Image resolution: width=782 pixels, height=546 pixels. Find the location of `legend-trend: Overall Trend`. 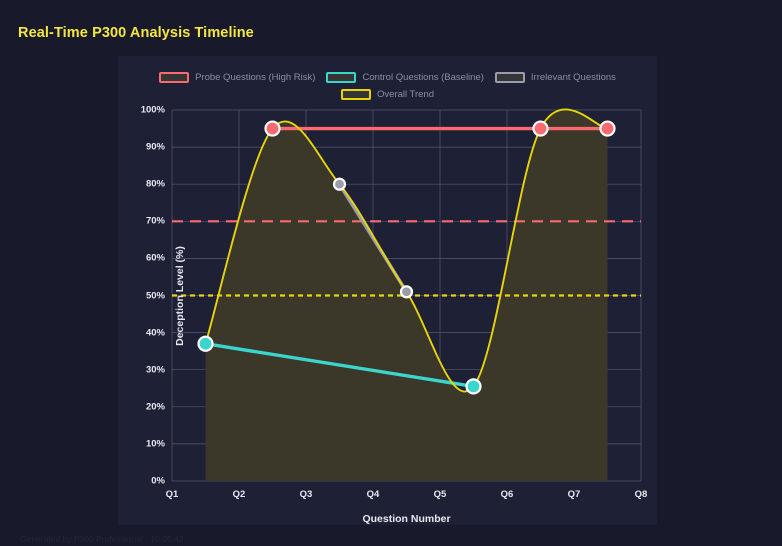

legend-trend: Overall Trend is located at coordinates (387, 94).